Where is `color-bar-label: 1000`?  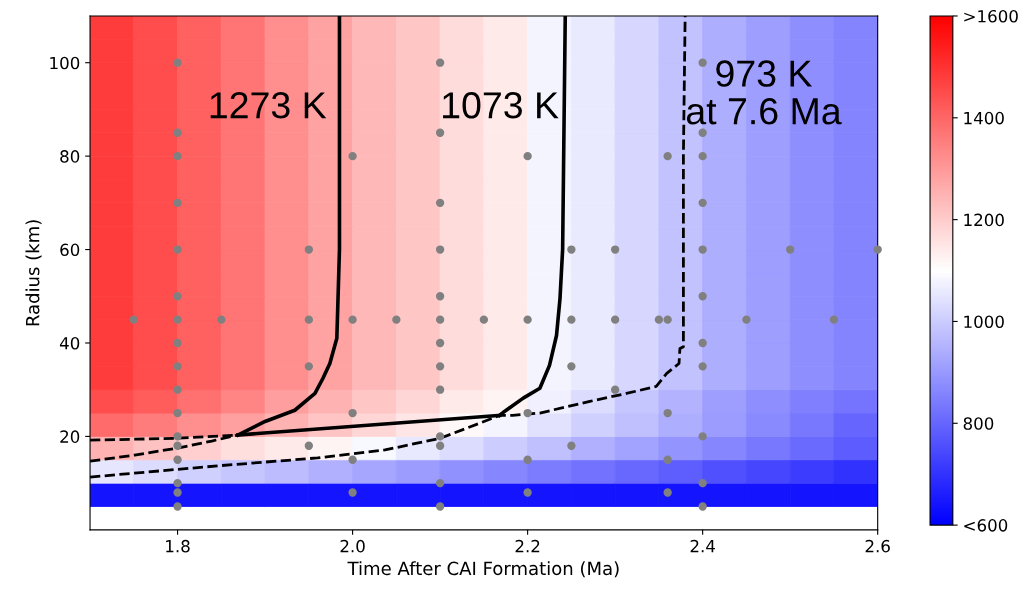 color-bar-label: 1000 is located at coordinates (984, 322).